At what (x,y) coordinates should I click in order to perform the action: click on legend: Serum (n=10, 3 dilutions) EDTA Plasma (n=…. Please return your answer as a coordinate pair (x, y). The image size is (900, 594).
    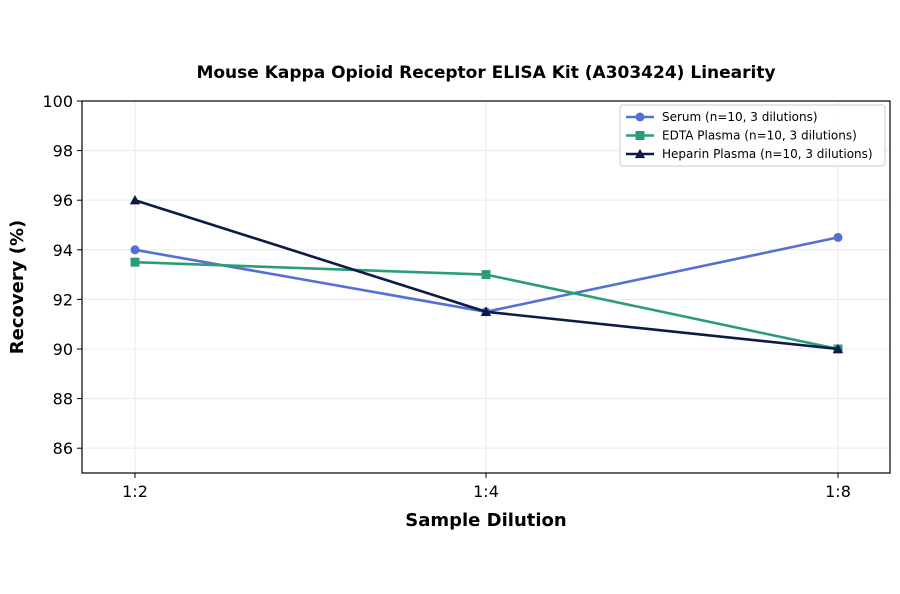
    Looking at the image, I should click on (752, 135).